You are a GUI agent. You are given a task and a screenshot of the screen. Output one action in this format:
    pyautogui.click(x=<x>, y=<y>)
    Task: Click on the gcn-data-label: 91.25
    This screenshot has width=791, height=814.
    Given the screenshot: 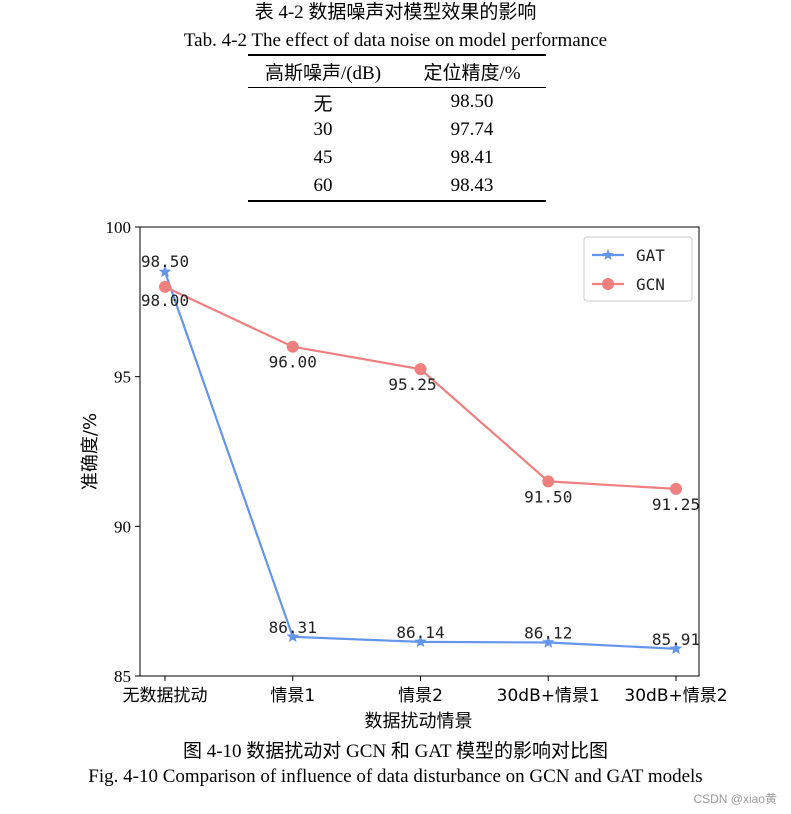 What is the action you would take?
    pyautogui.click(x=676, y=504)
    